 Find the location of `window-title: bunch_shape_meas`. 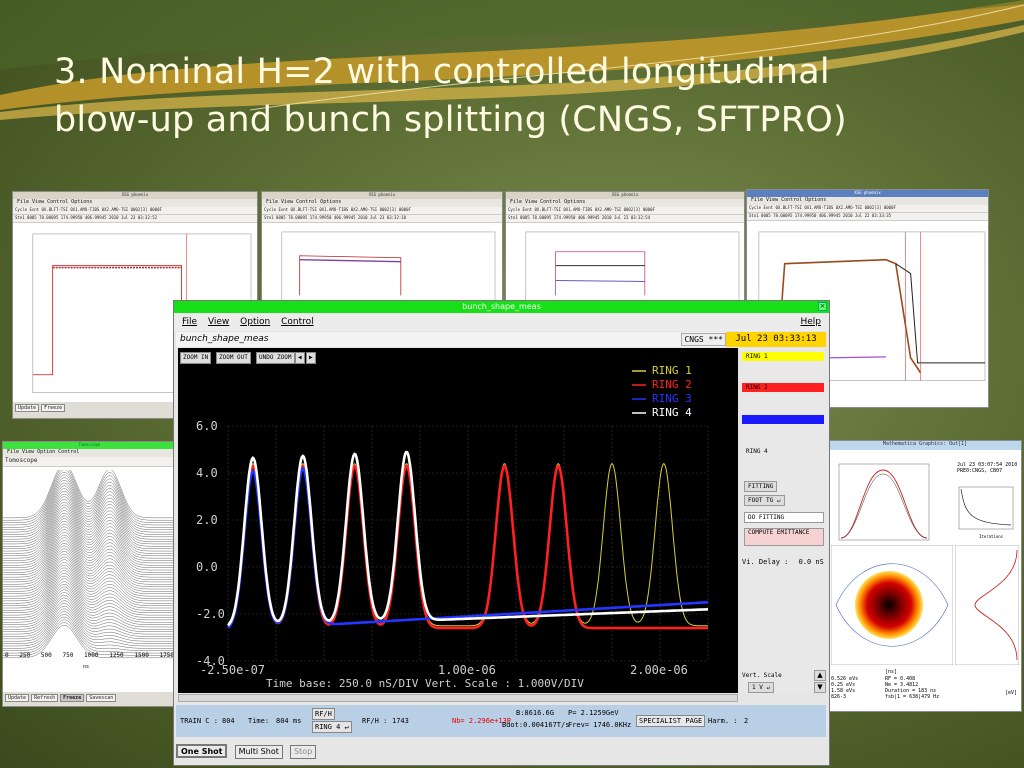

window-title: bunch_shape_meas is located at coordinates (501, 306).